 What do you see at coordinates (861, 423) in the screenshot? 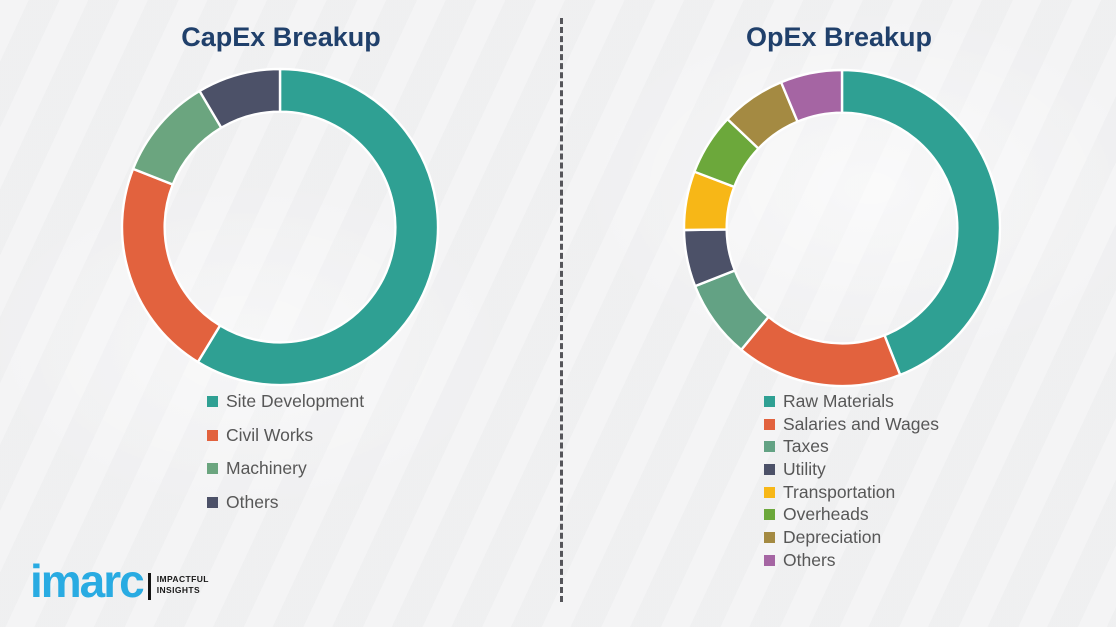
I see `legend-label: Salaries and Wages` at bounding box center [861, 423].